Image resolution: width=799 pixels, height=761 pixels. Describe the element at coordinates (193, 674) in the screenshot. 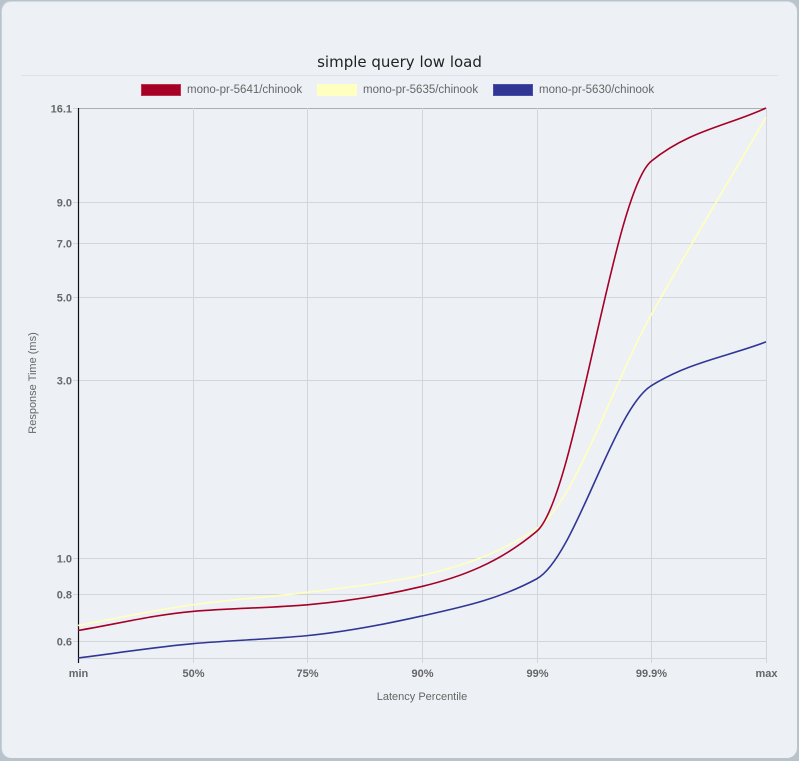

I see `x-tick-label: 50%` at that location.